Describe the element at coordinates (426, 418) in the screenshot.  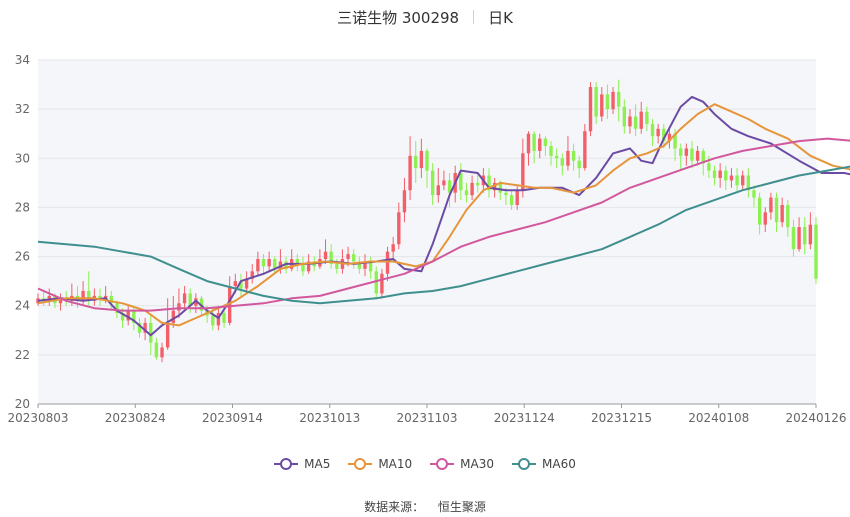
I see `x-tick-label: 20231103` at that location.